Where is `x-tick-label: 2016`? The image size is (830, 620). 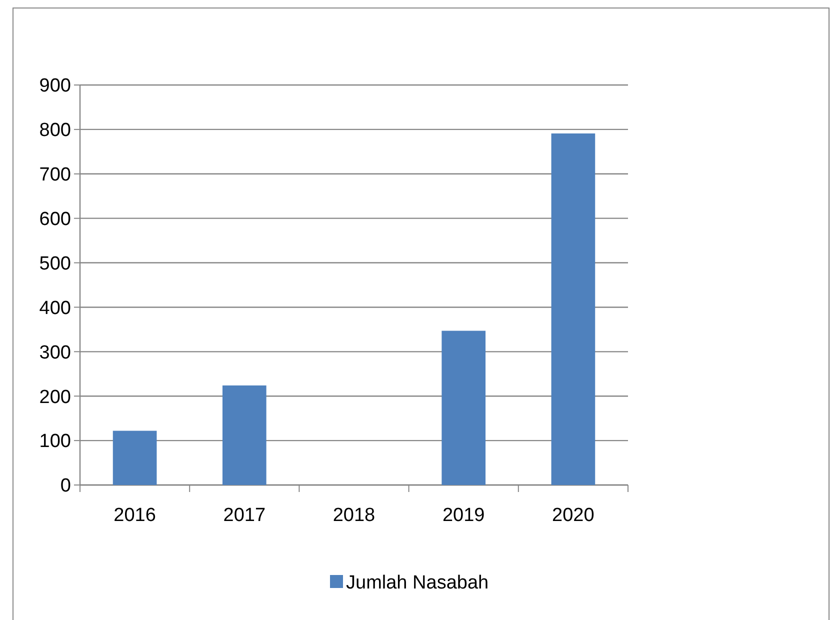 x-tick-label: 2016 is located at coordinates (135, 515).